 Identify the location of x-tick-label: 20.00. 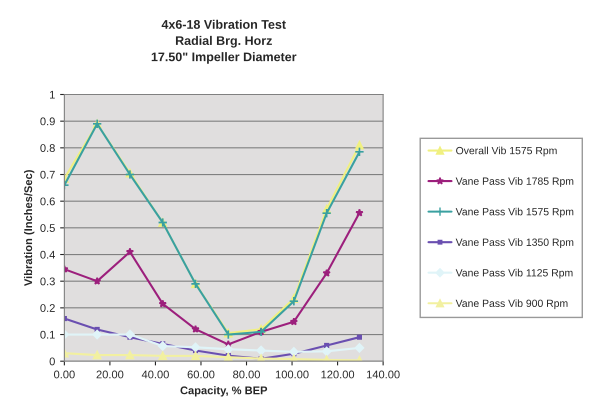
(110, 374).